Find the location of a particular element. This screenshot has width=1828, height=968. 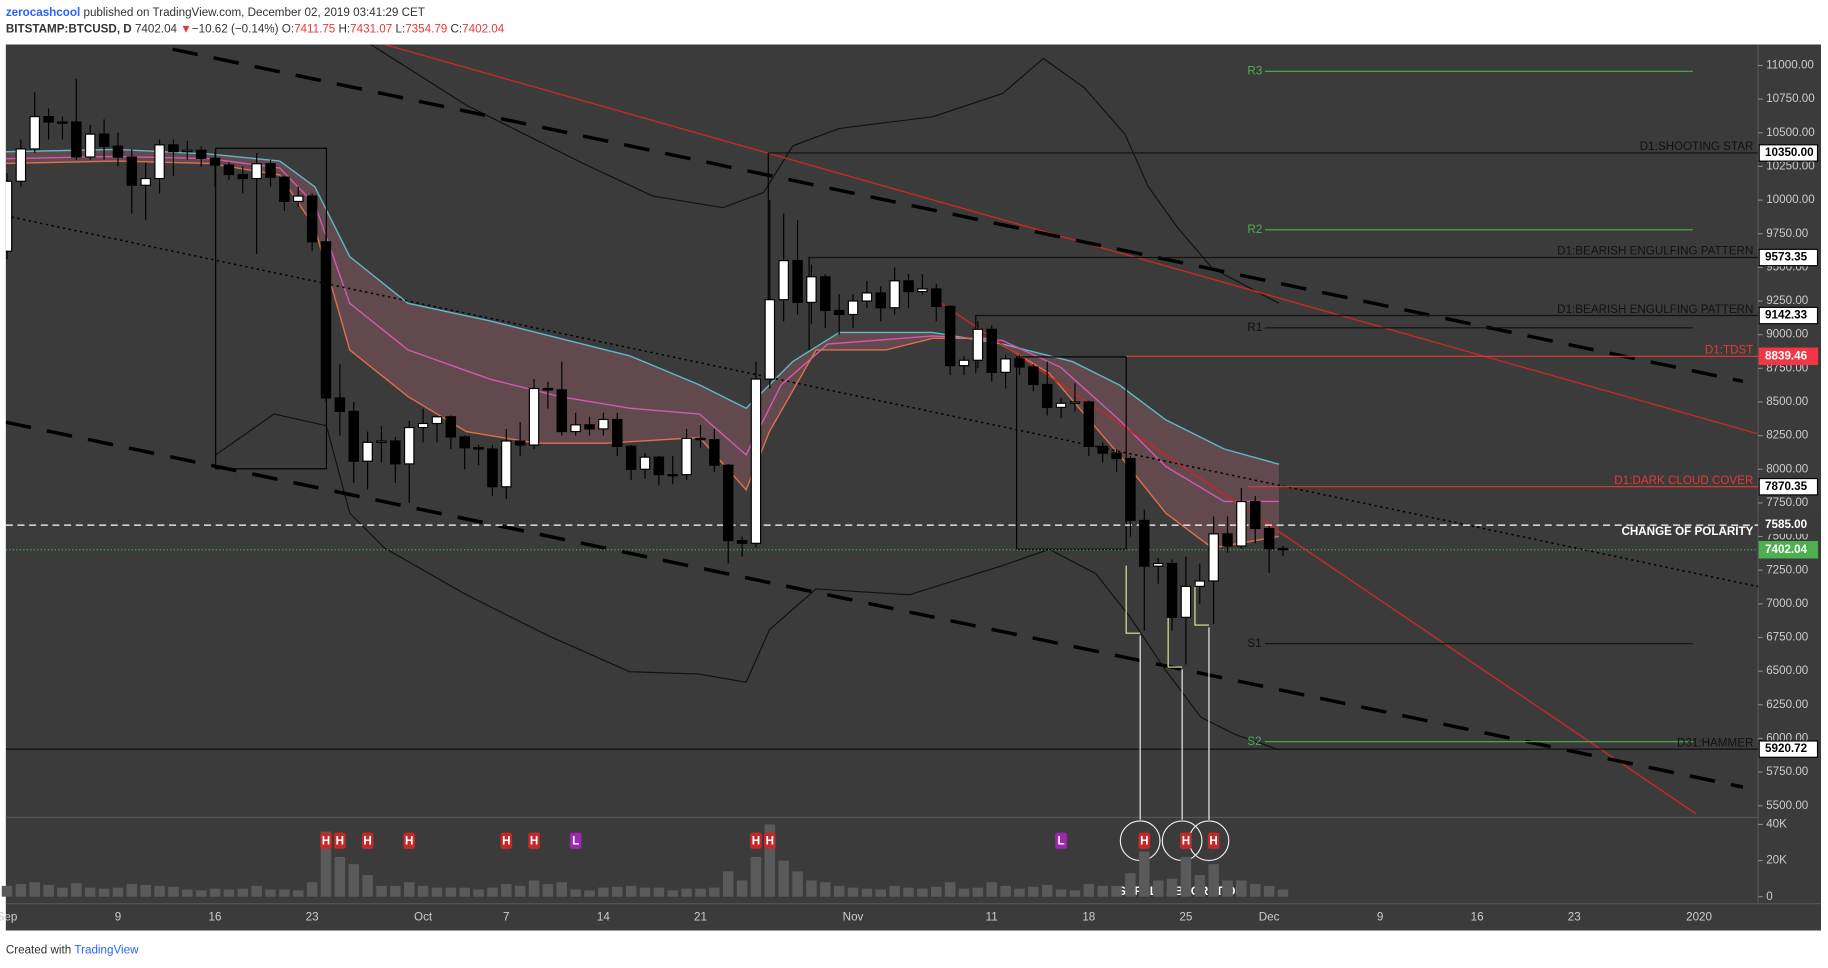

x-tick-label: Nov is located at coordinates (853, 917).